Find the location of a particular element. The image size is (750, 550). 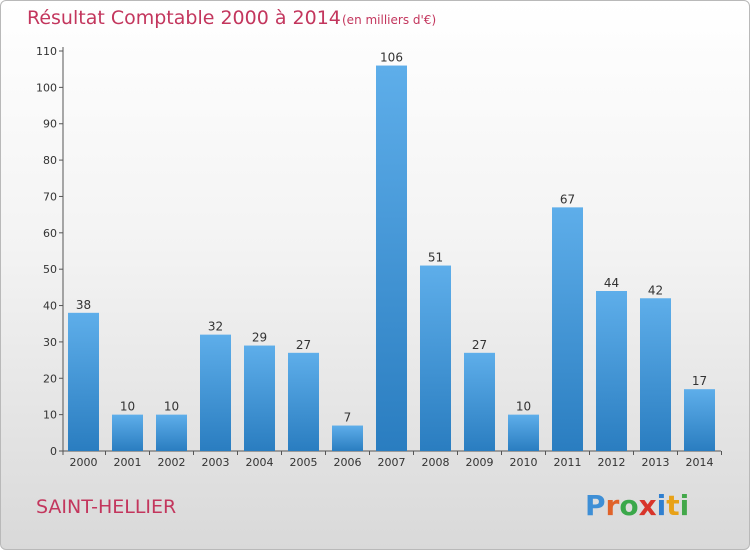

y-tick-label: 70 is located at coordinates (50, 196).